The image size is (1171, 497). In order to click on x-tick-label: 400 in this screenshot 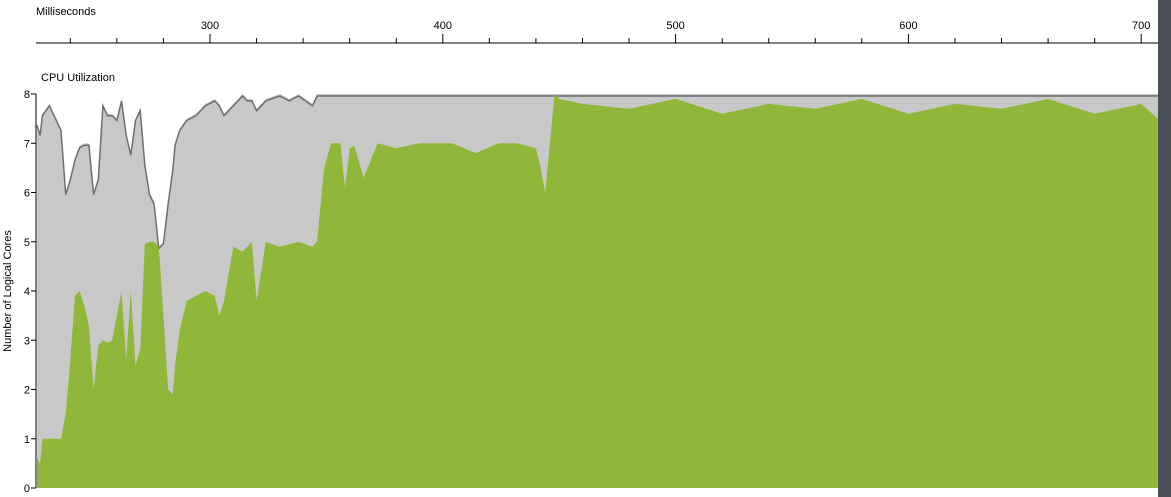, I will do `click(443, 26)`.